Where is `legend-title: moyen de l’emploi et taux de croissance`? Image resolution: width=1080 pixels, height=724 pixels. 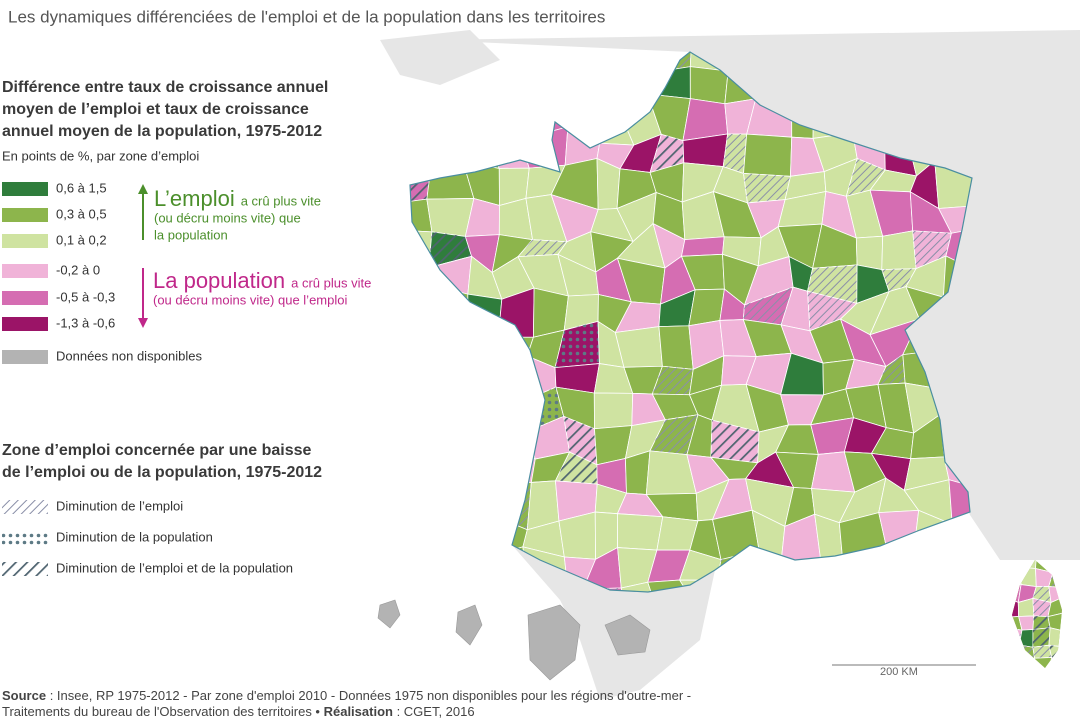 legend-title: moyen de l’emploi et taux de croissance is located at coordinates (155, 109).